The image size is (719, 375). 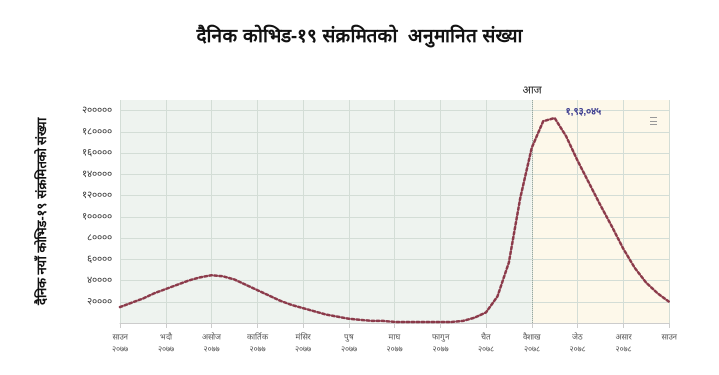 I want to click on x-tick-label: जेठ २०७८, so click(x=578, y=343).